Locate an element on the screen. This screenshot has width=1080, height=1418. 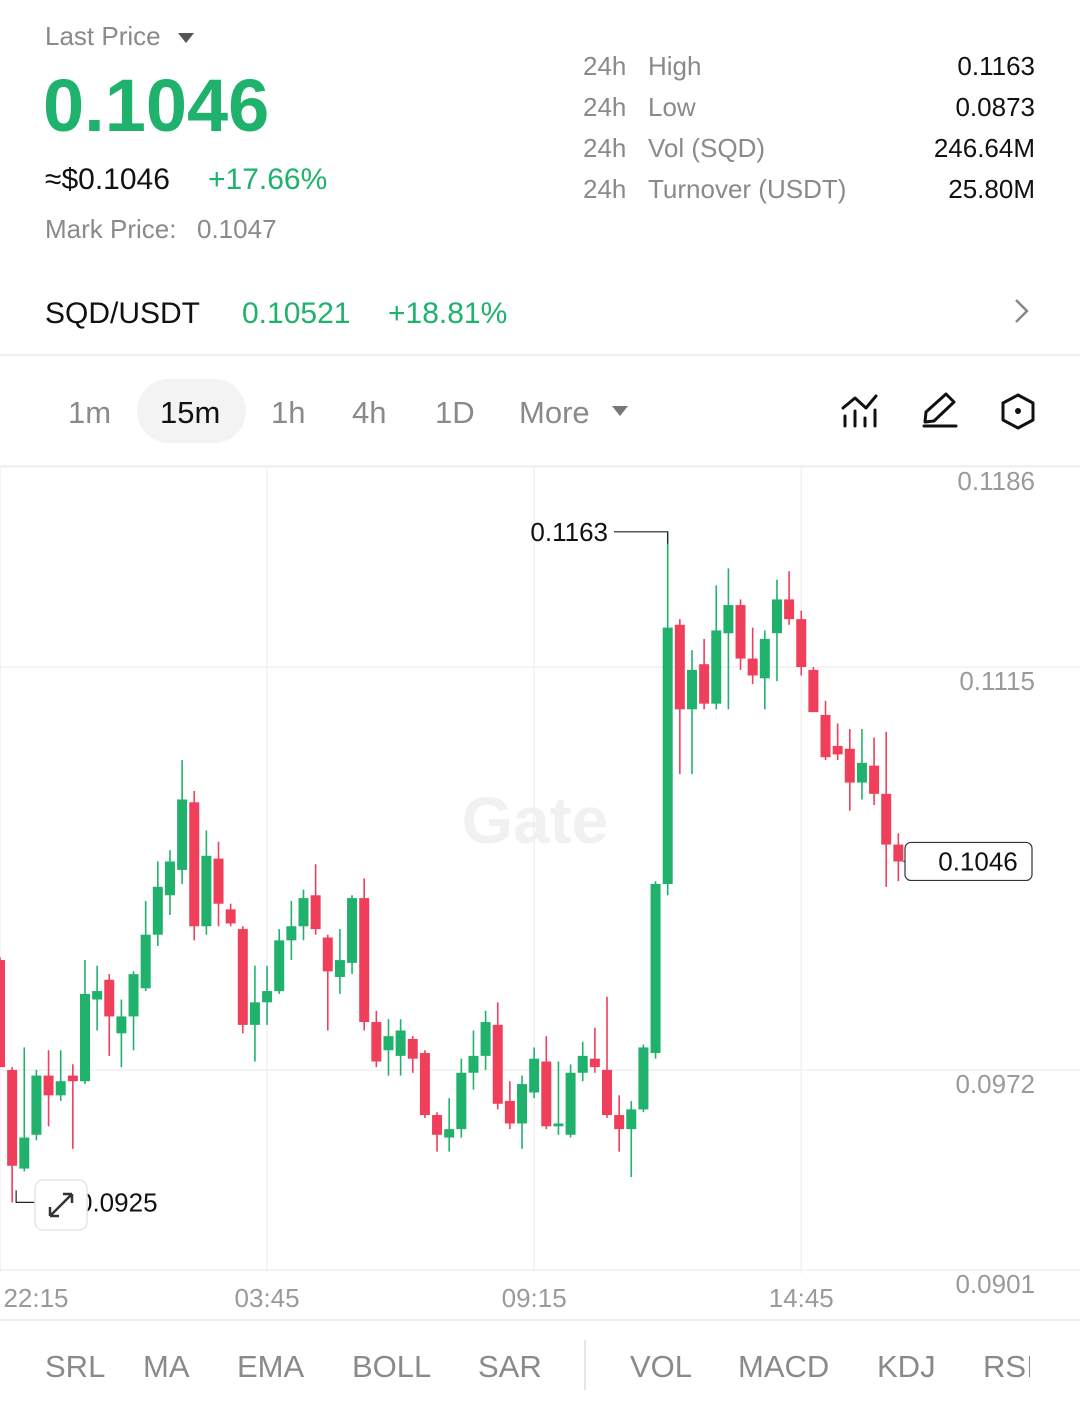
draw-icon is located at coordinates (940, 410).